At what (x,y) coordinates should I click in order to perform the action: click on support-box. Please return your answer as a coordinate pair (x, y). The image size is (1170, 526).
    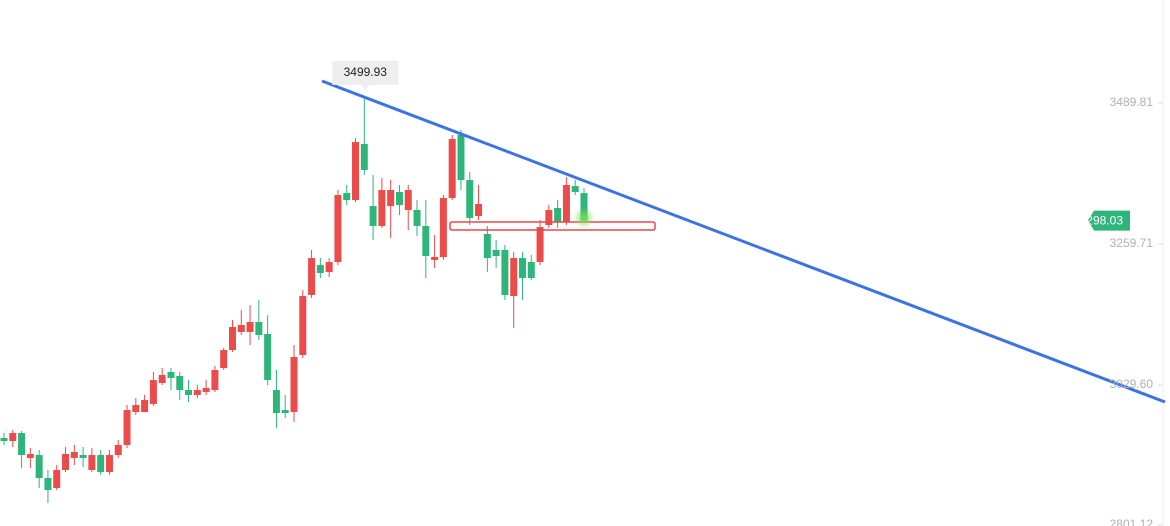
    Looking at the image, I should click on (552, 226).